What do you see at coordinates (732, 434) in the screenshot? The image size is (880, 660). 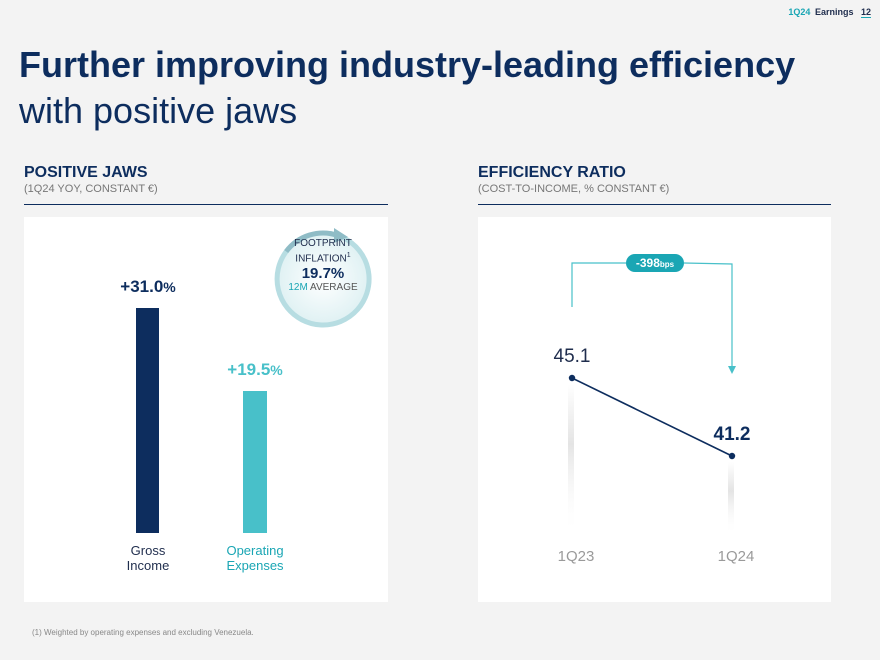 I see `value-label-1q24: 41.2` at bounding box center [732, 434].